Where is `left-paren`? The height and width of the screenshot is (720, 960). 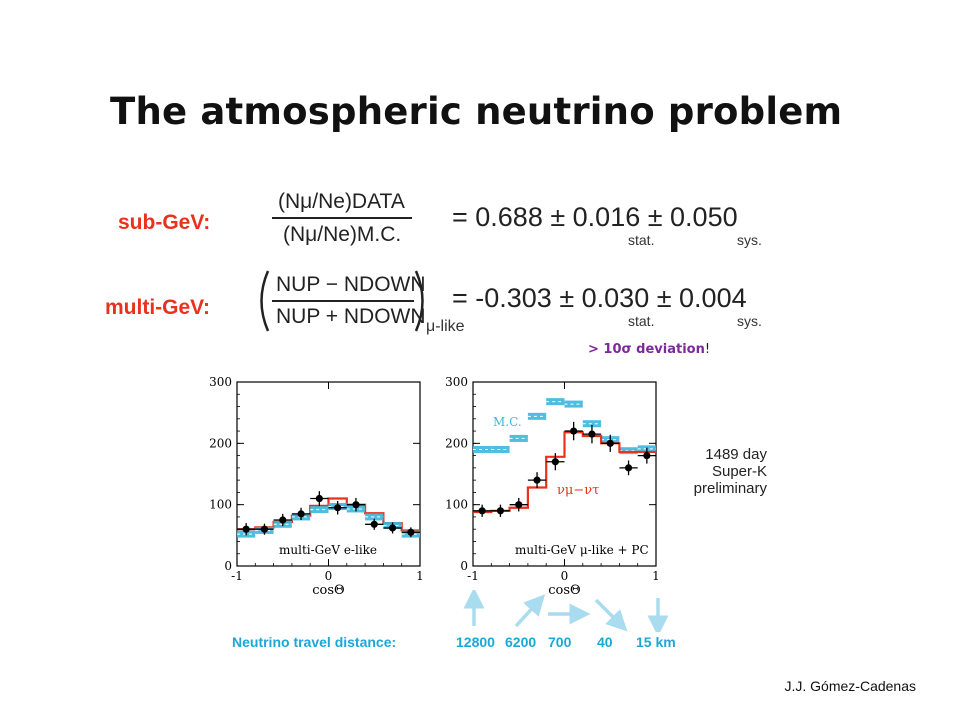
left-paren is located at coordinates (265, 301).